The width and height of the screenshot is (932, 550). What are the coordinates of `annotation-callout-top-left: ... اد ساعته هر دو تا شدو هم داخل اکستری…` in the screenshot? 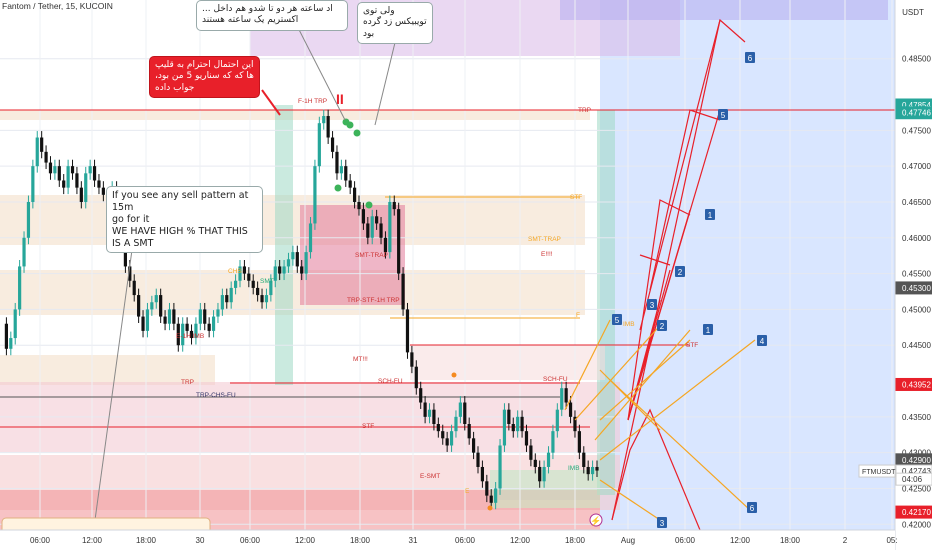 It's located at (272, 15).